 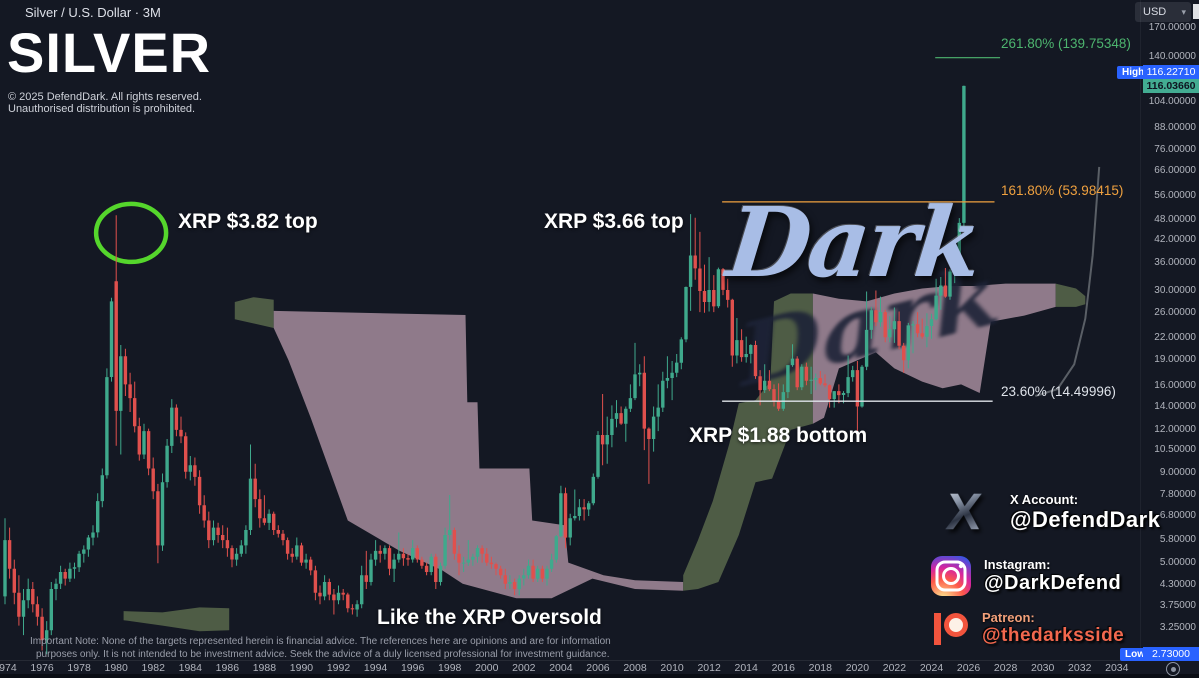 I want to click on price-axis-label: 48.00000, so click(x=1175, y=219).